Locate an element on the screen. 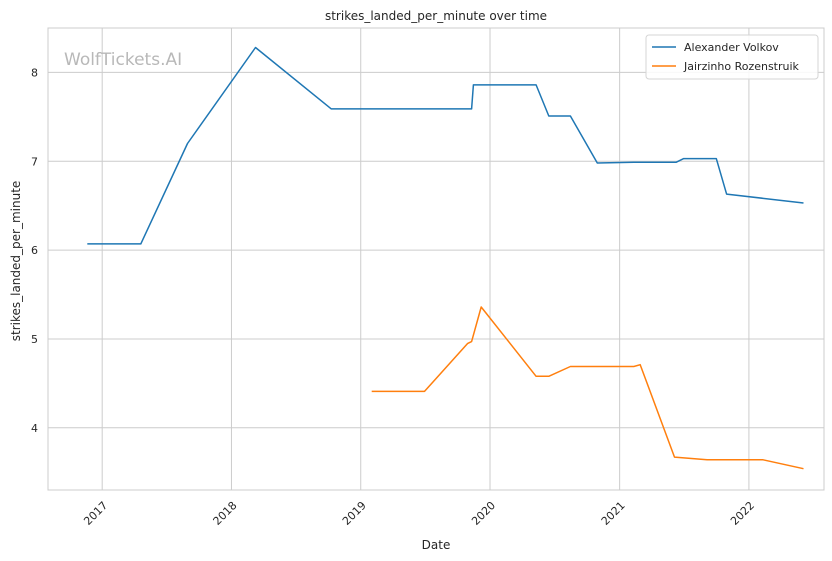  legend: Alexander Volkov Jairzinho Rozenstruik is located at coordinates (732, 57).